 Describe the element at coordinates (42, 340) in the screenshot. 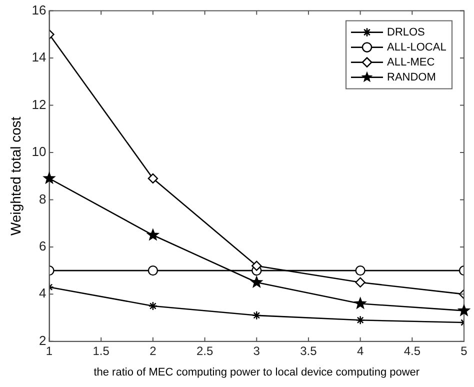

I see `y-tick-label: 2` at that location.